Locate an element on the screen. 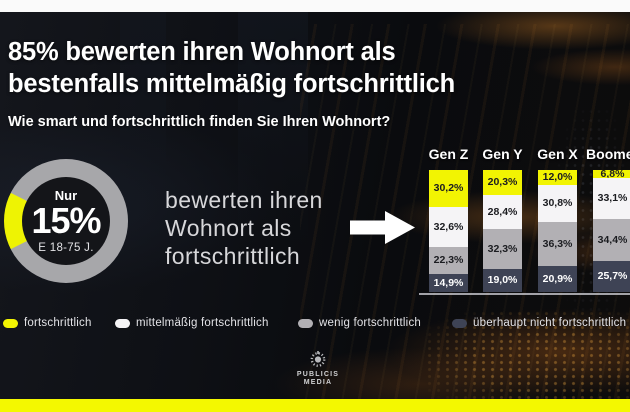 This screenshot has width=630, height=412. accent-bar is located at coordinates (315, 405).